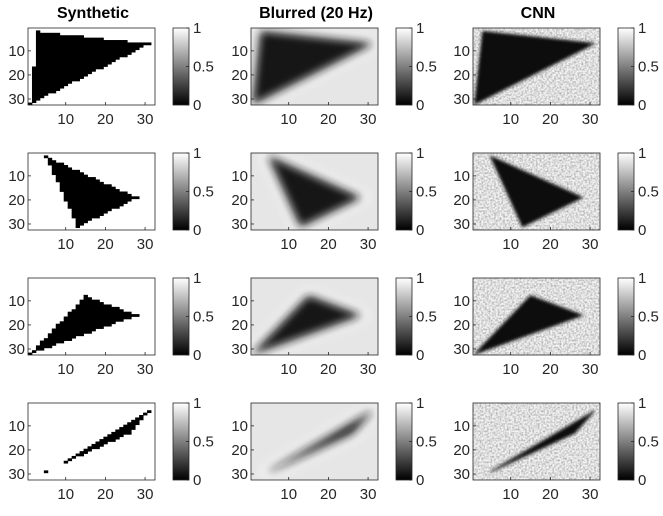  Describe the element at coordinates (556, 74) in the screenshot. I see `panel-row1-cnn: 10 20 30 10 20 30 1 0.5 0` at that location.